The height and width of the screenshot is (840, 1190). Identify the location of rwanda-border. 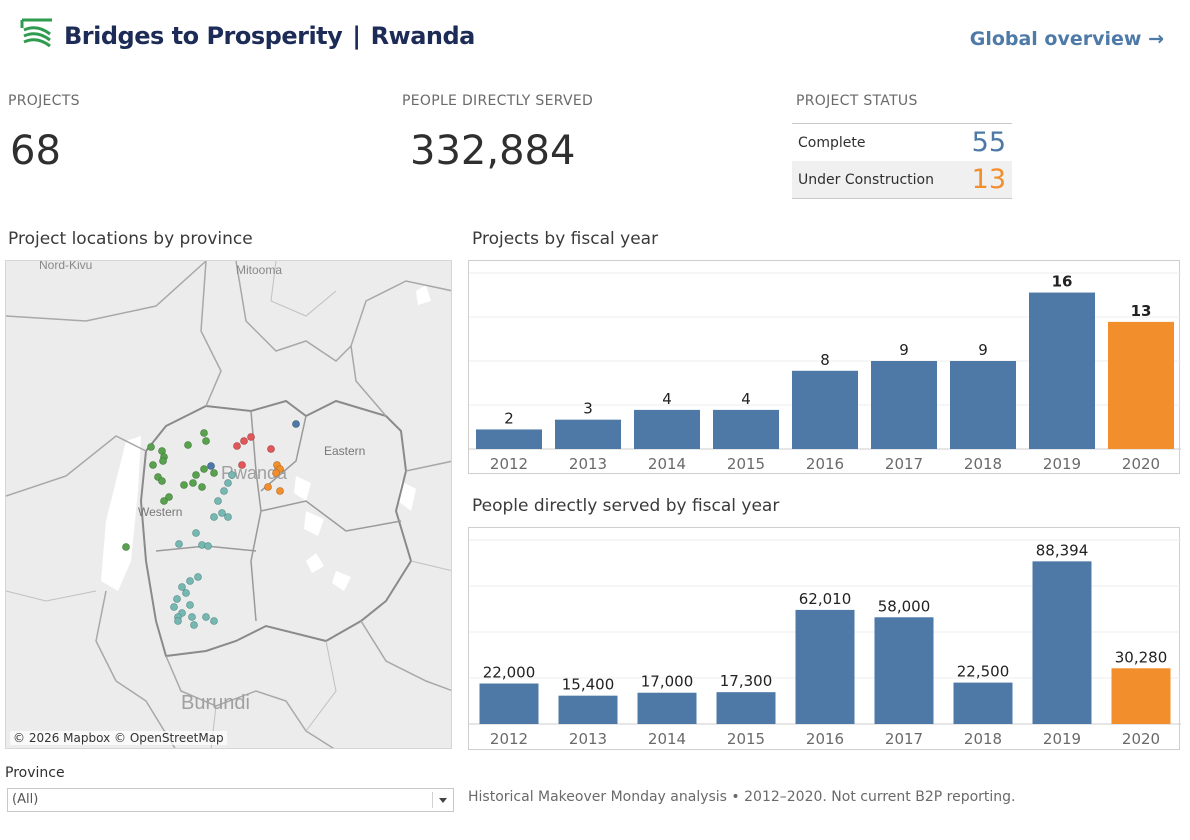
(276, 528).